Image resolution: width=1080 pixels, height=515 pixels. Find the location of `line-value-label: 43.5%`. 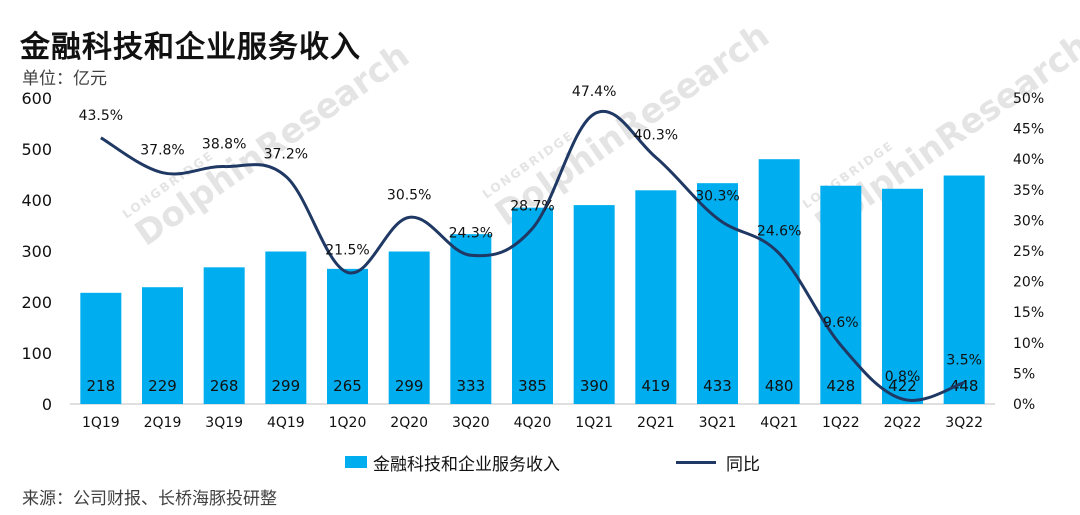

line-value-label: 43.5% is located at coordinates (101, 116).